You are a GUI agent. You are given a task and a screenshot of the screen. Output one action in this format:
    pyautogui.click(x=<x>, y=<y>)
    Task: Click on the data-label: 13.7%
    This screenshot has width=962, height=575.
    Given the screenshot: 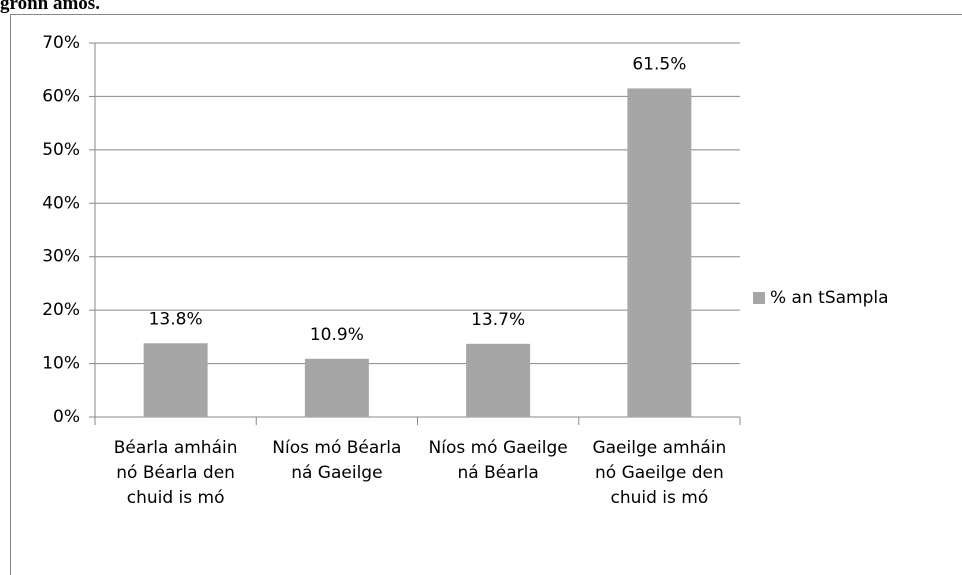 What is the action you would take?
    pyautogui.click(x=498, y=320)
    